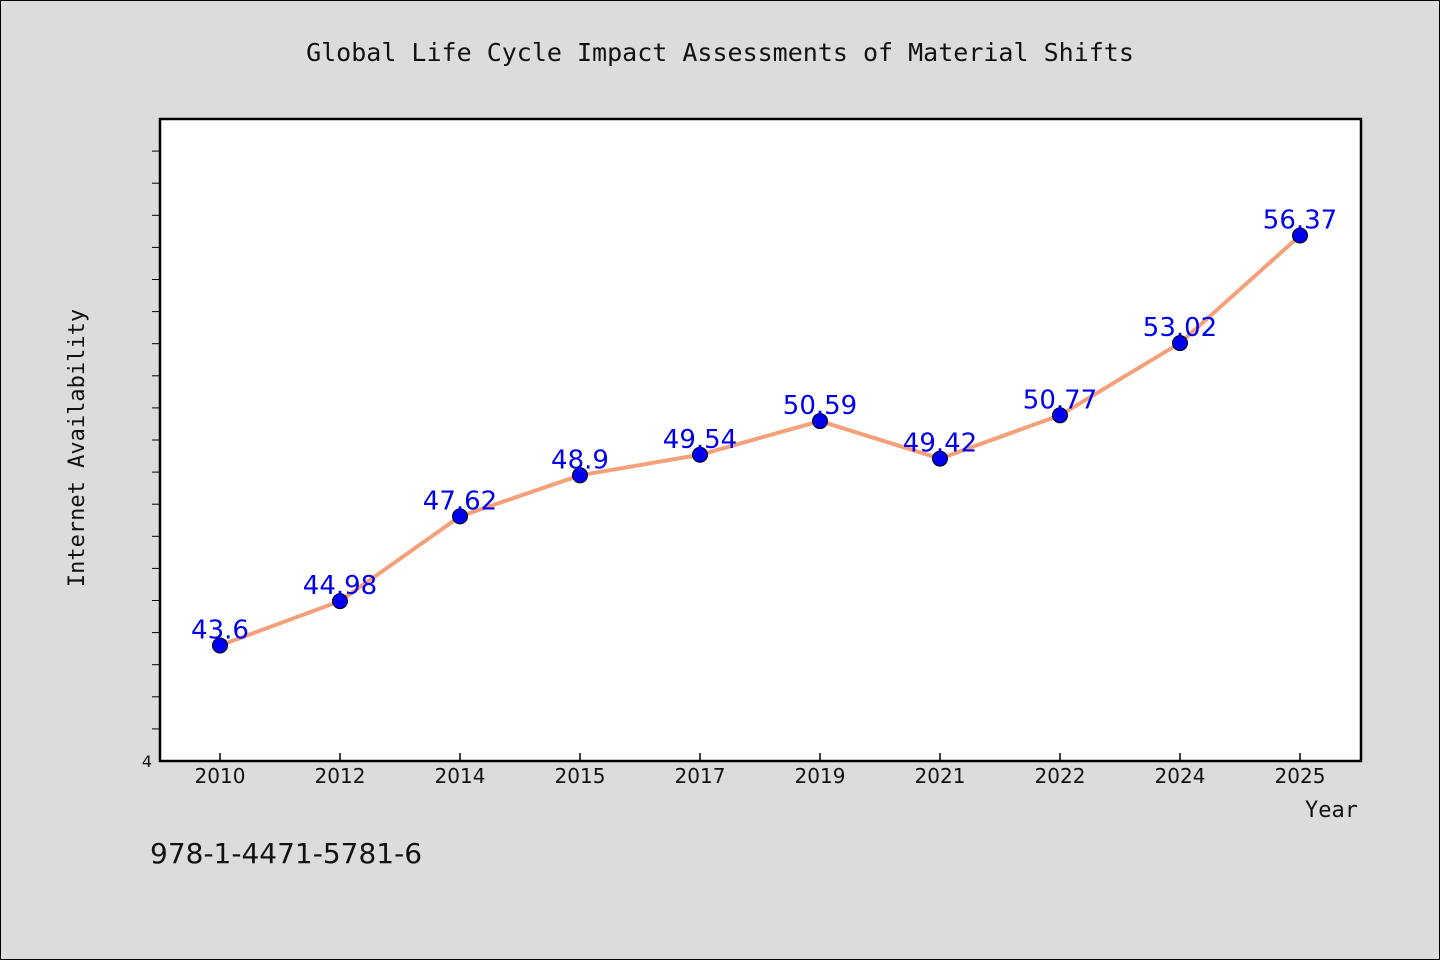 Image resolution: width=1440 pixels, height=960 pixels. I want to click on y-axis-label: Internet Availability, so click(77, 448).